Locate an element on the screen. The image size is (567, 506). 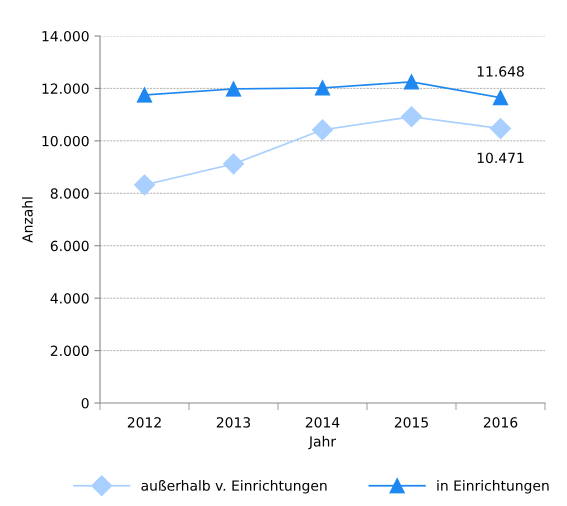
y-axis-title: Anzahl is located at coordinates (27, 220).